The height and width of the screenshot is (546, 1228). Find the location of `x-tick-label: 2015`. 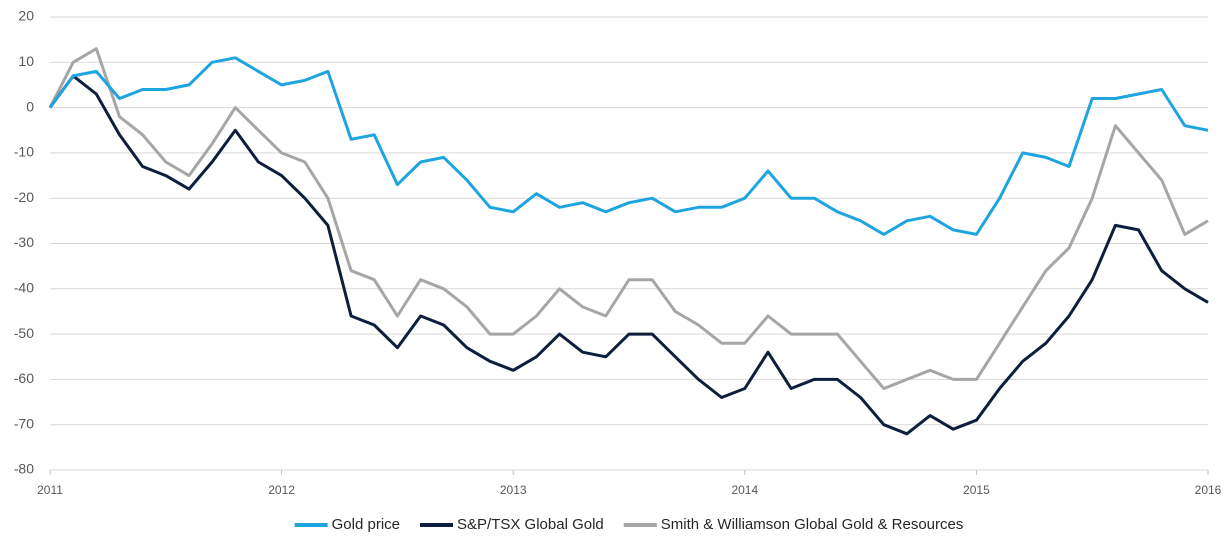

x-tick-label: 2015 is located at coordinates (976, 490).